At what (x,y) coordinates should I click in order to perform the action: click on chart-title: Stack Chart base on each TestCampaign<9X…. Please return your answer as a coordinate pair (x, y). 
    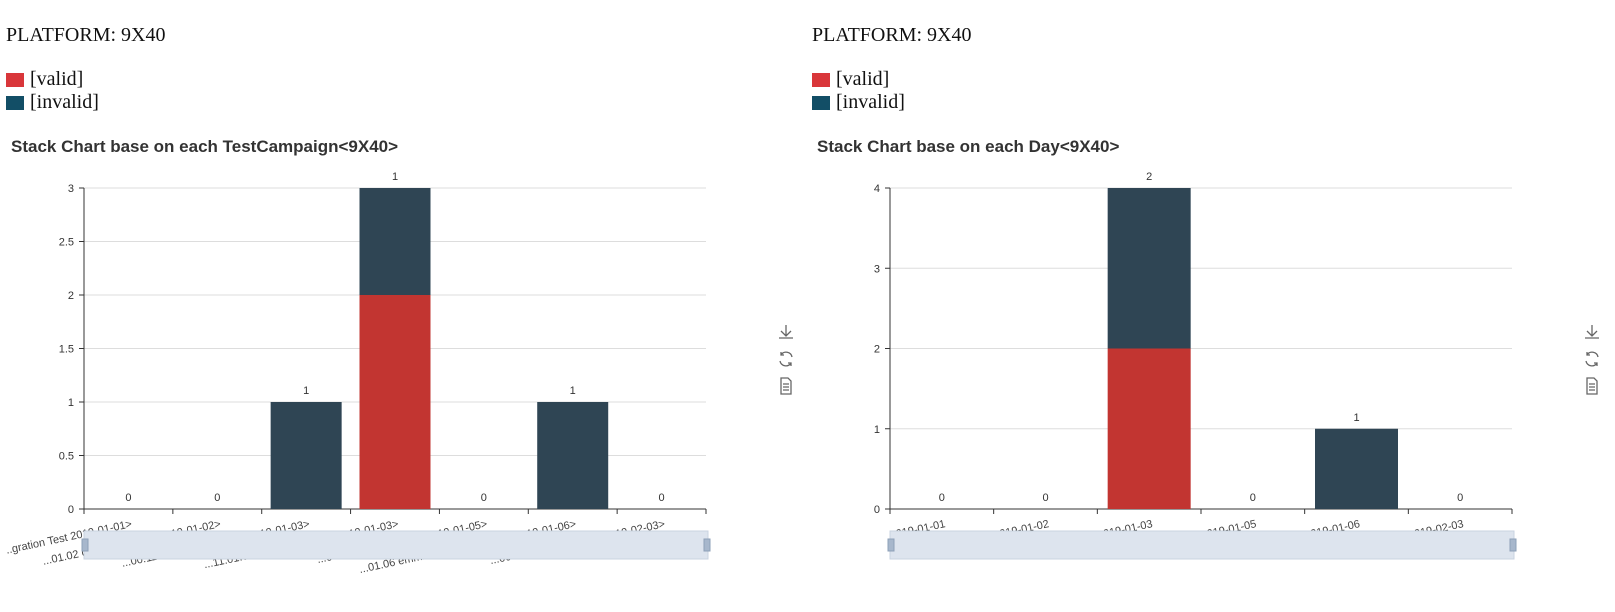
    Looking at the image, I should click on (205, 146).